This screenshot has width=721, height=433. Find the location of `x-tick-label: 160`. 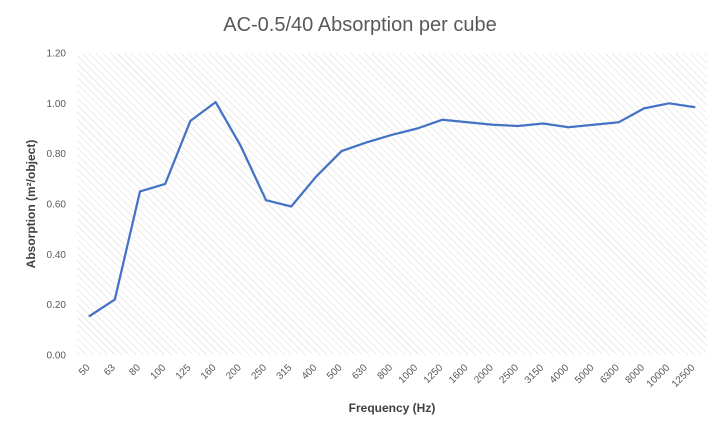

x-tick-label: 160 is located at coordinates (209, 372).